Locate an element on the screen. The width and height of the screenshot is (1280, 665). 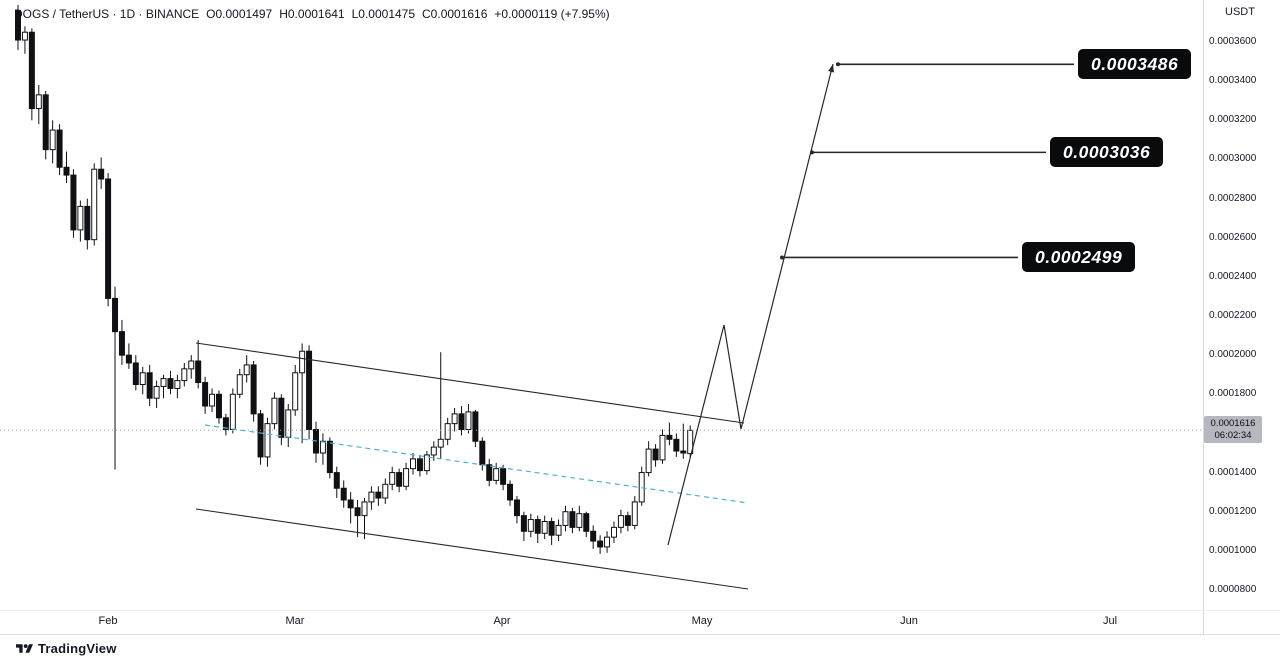
footer-border is located at coordinates (640, 634).